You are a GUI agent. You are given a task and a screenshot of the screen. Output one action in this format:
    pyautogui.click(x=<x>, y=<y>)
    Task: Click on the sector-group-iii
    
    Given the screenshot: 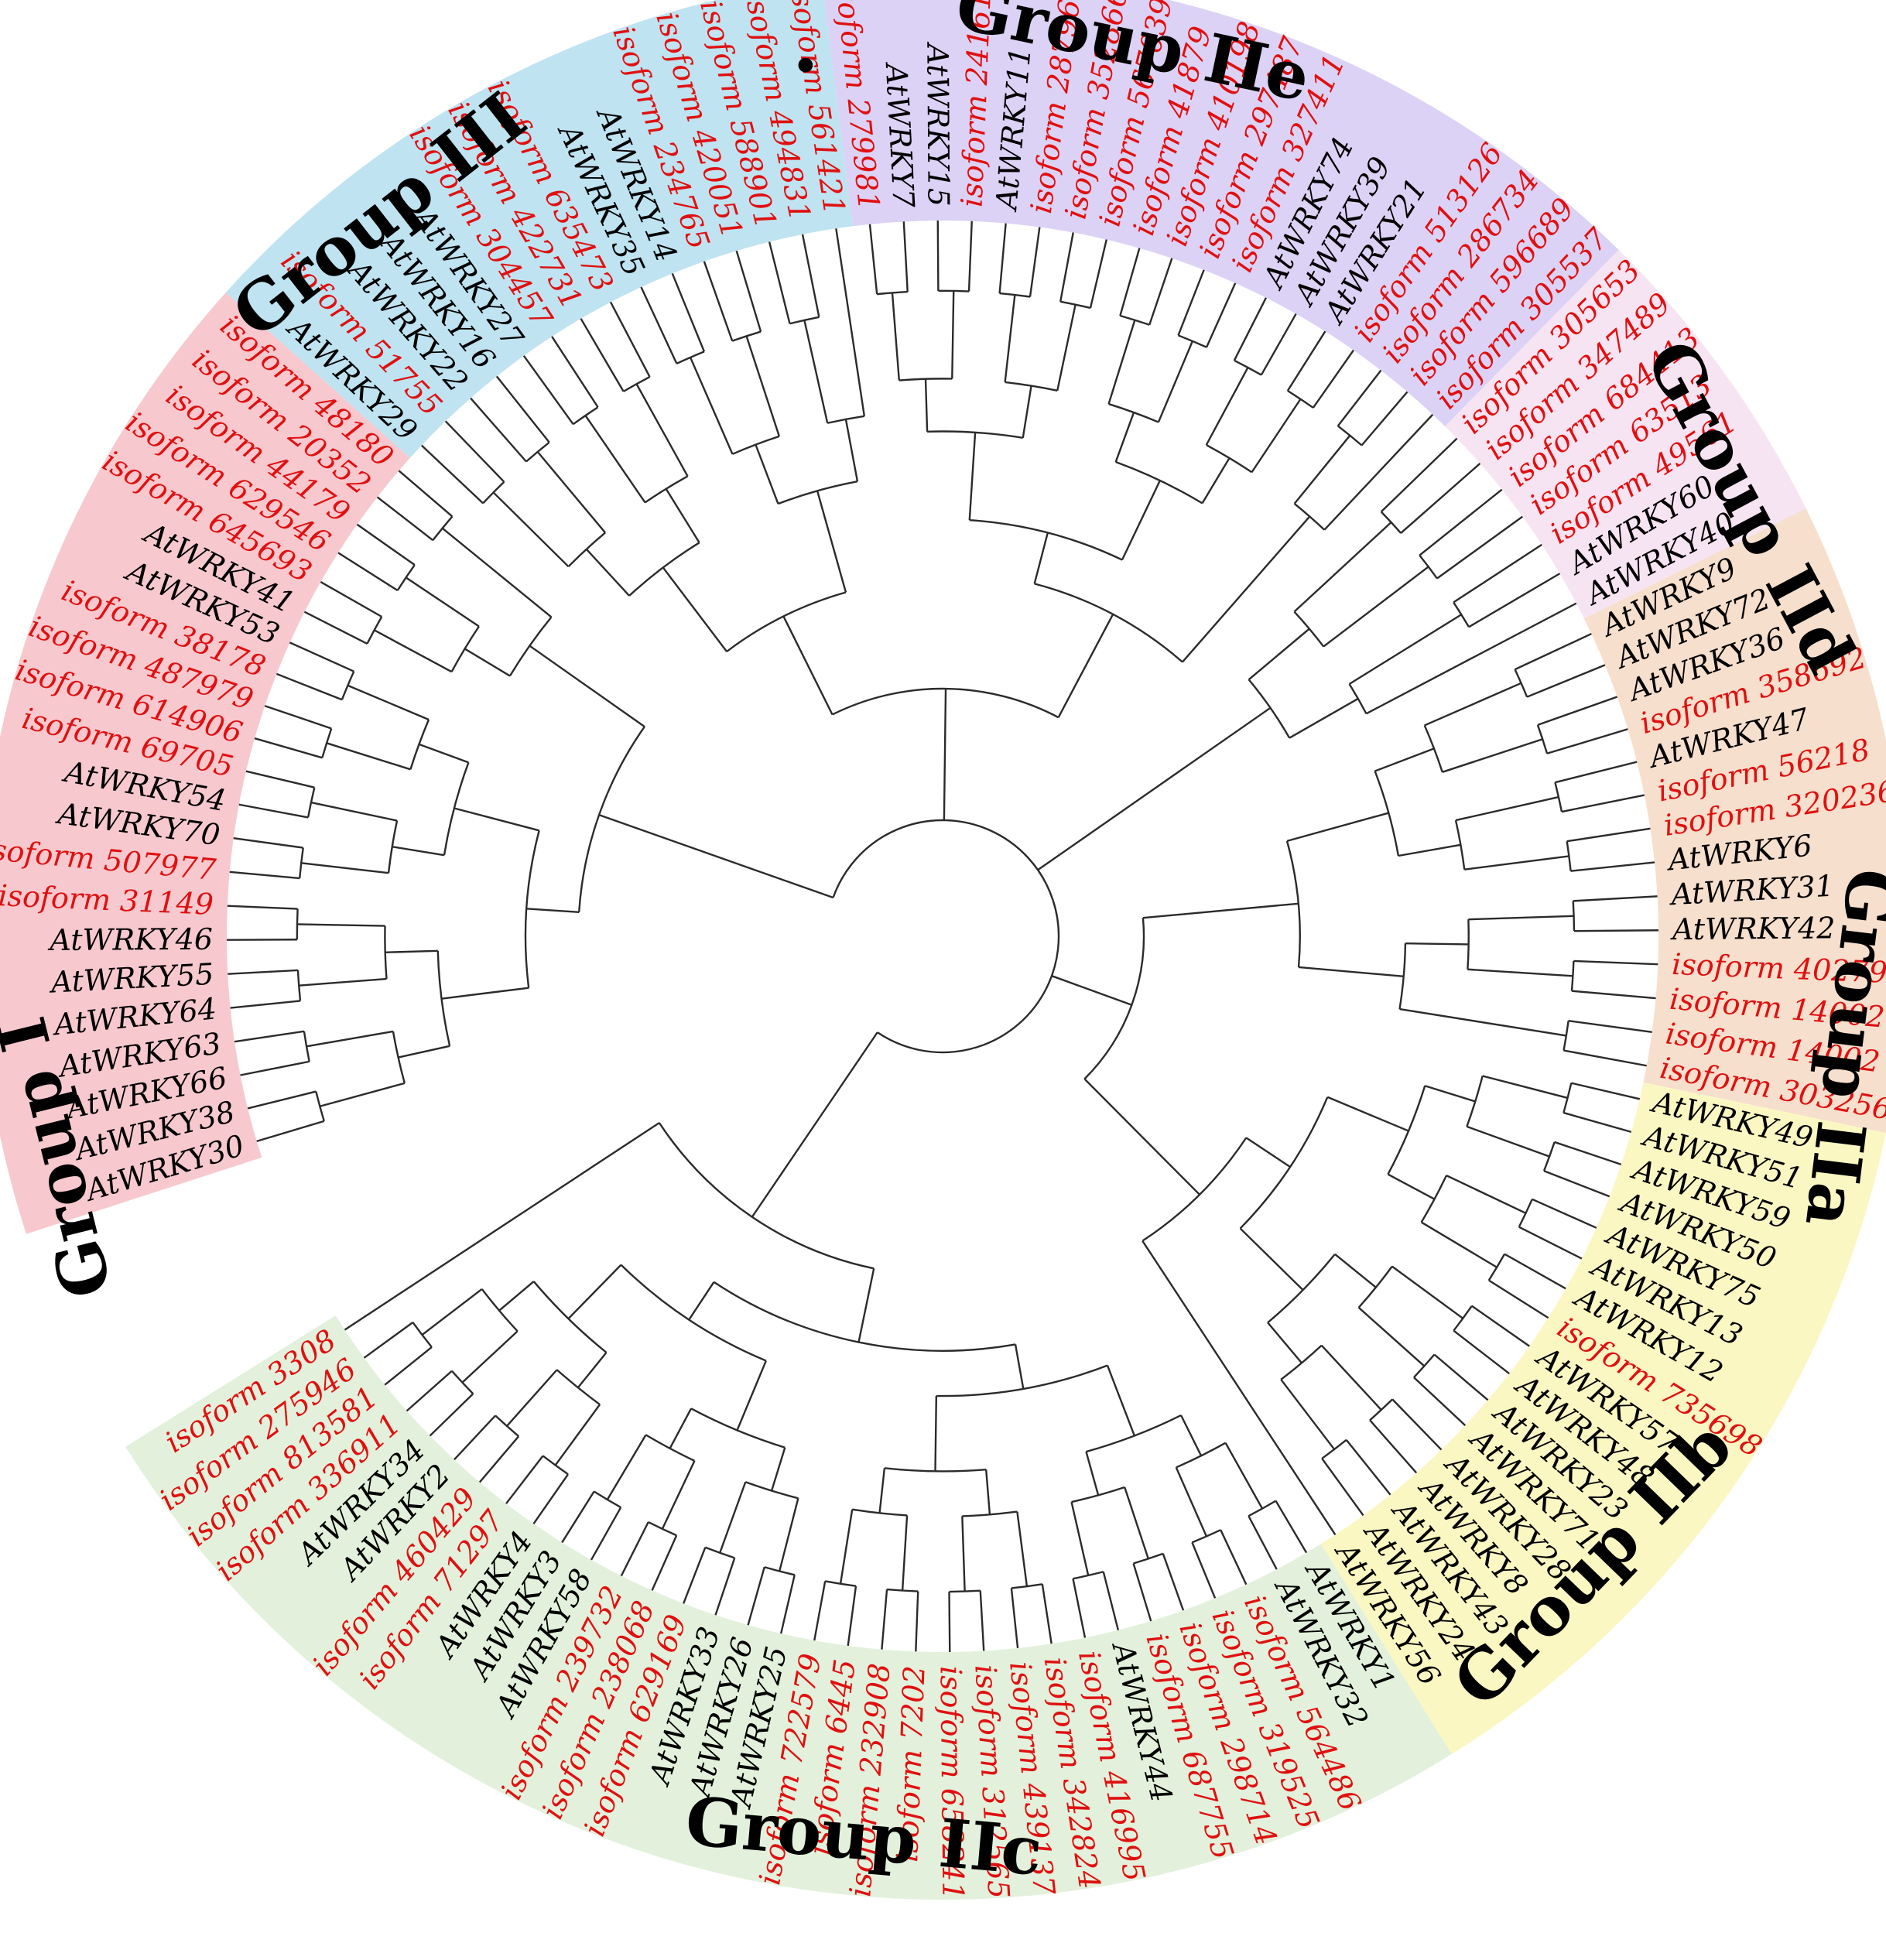 What is the action you would take?
    pyautogui.click(x=205, y=763)
    